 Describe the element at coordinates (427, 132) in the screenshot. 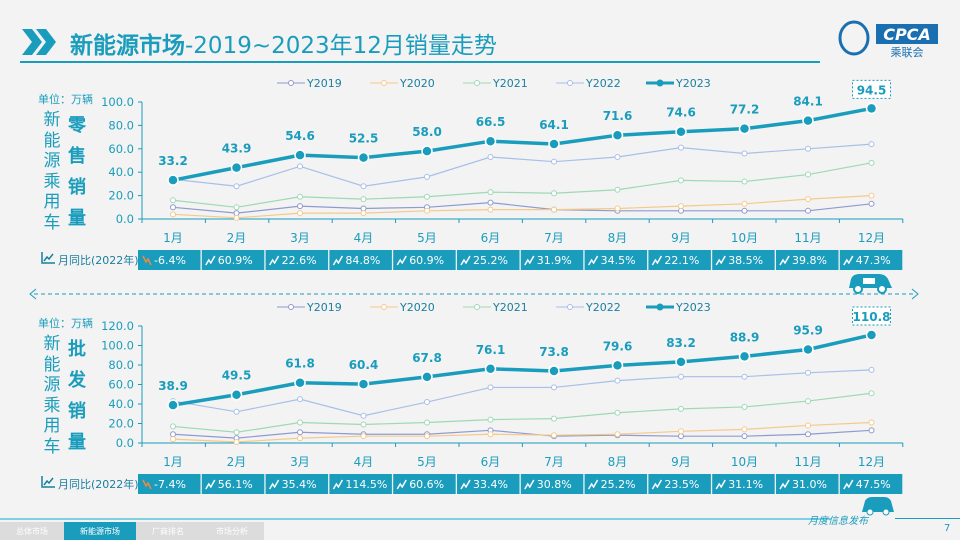

I see `data-label: 58.0` at that location.